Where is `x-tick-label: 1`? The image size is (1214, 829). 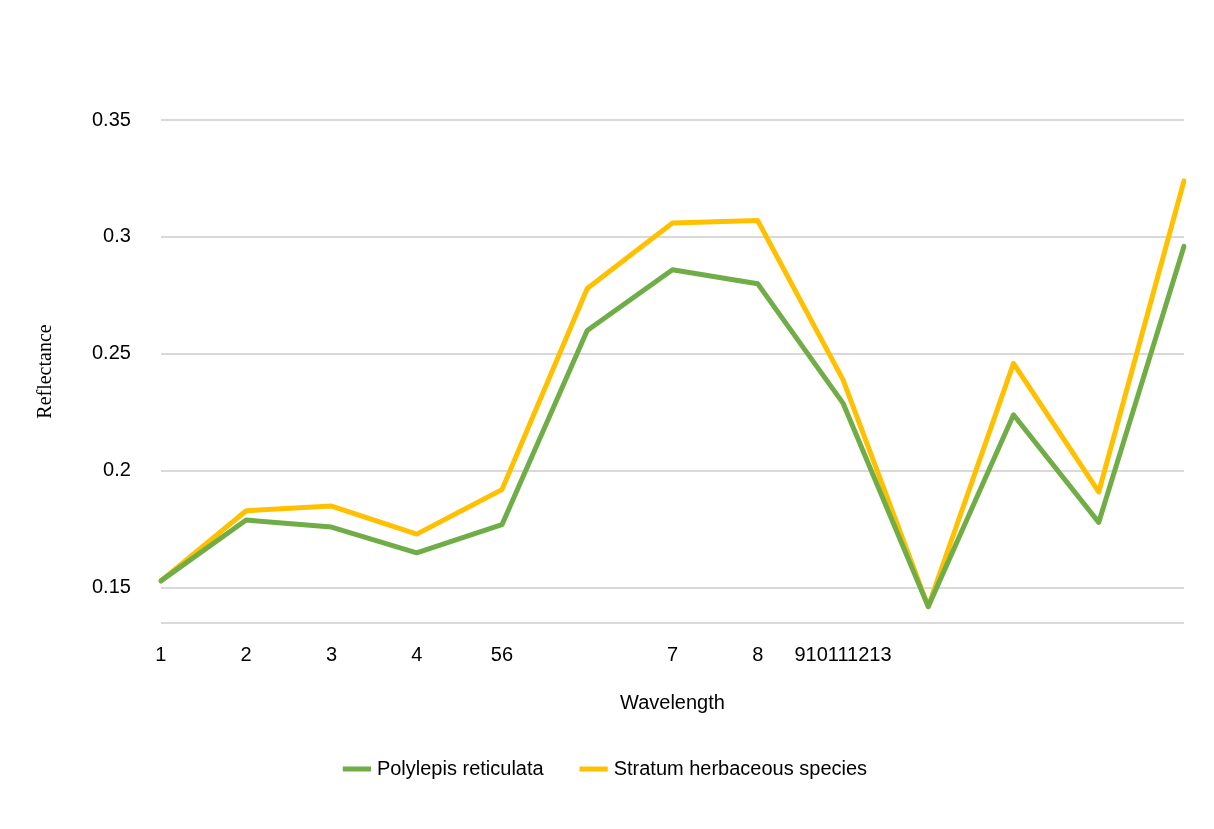 x-tick-label: 1 is located at coordinates (161, 653).